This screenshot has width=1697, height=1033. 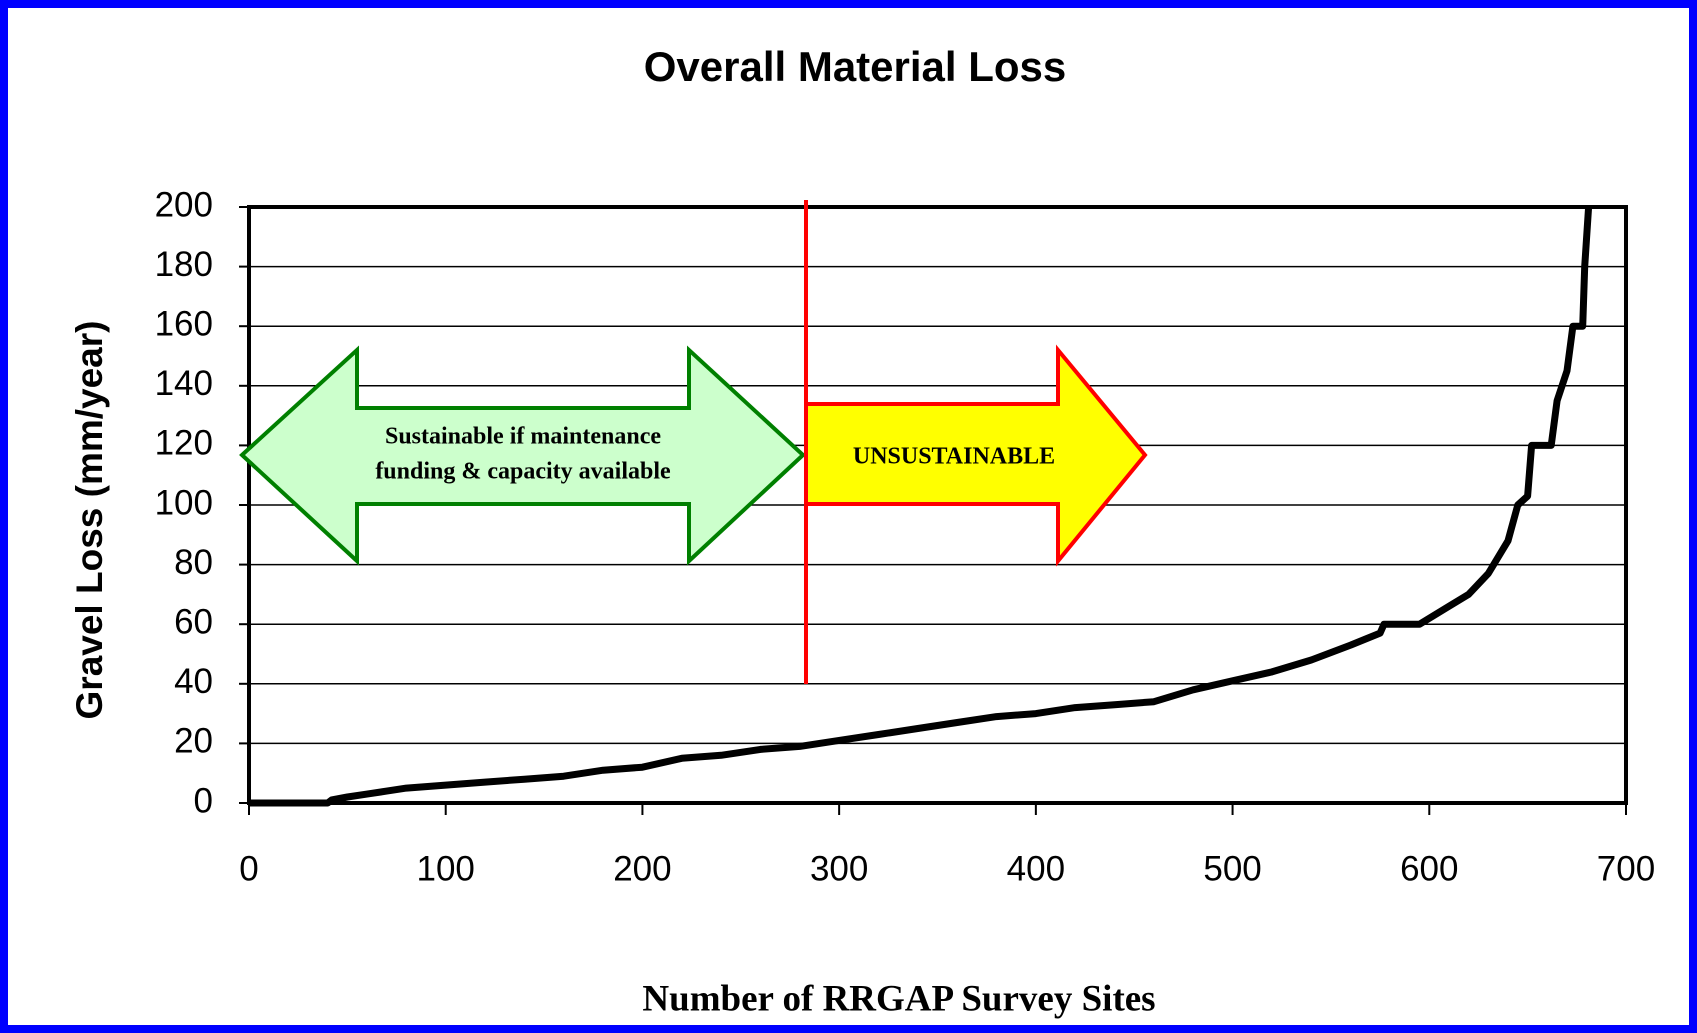 I want to click on x-tick-label: 500, so click(x=1232, y=868).